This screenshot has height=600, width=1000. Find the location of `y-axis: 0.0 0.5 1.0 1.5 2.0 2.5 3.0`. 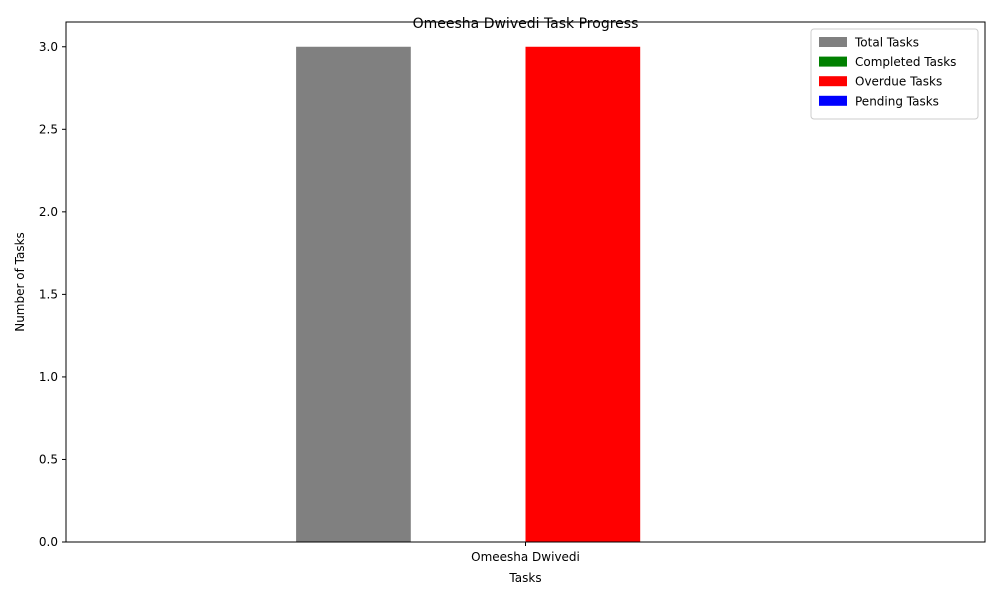

y-axis: 0.0 0.5 1.0 1.5 2.0 2.5 3.0 is located at coordinates (52, 294).